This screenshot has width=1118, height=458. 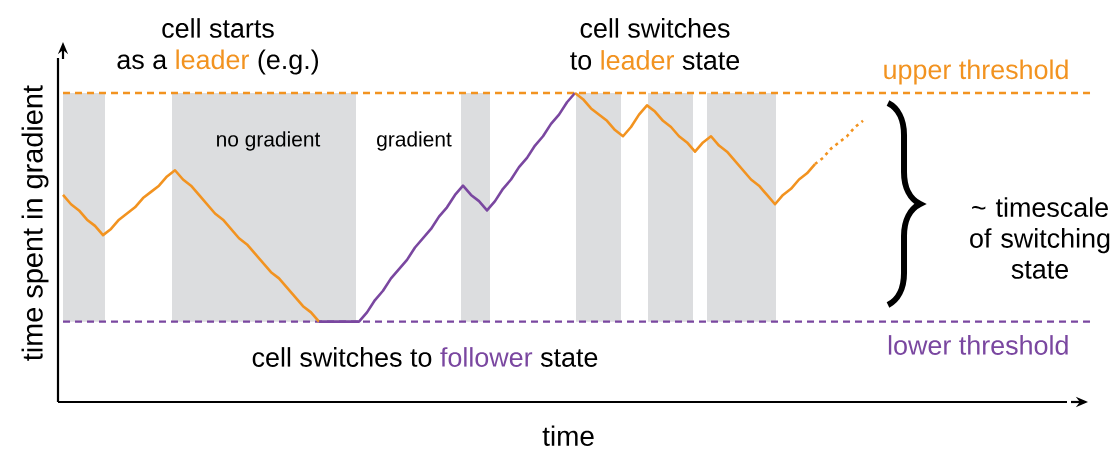 What do you see at coordinates (288, 62) in the screenshot?
I see `text: (e.g.)` at bounding box center [288, 62].